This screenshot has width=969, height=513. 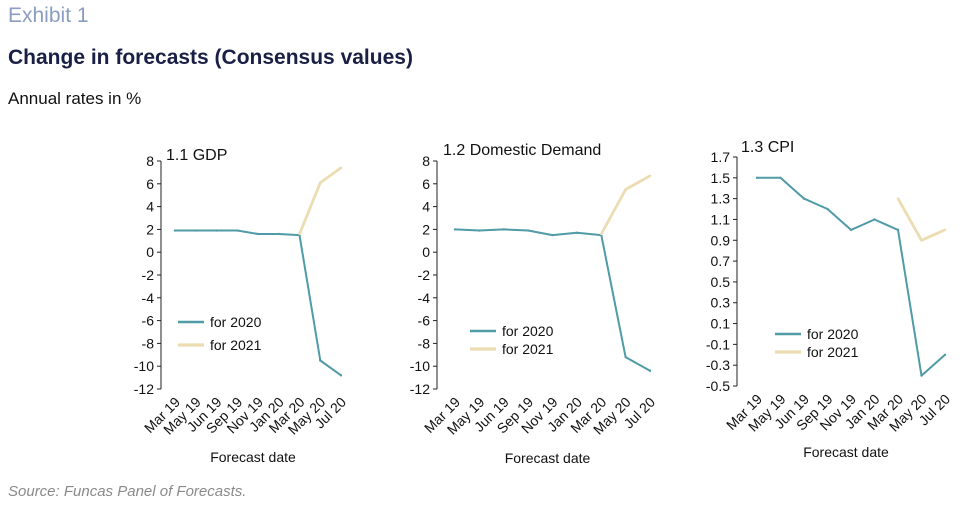 What do you see at coordinates (721, 303) in the screenshot?
I see `y-tick-label: 0.3` at bounding box center [721, 303].